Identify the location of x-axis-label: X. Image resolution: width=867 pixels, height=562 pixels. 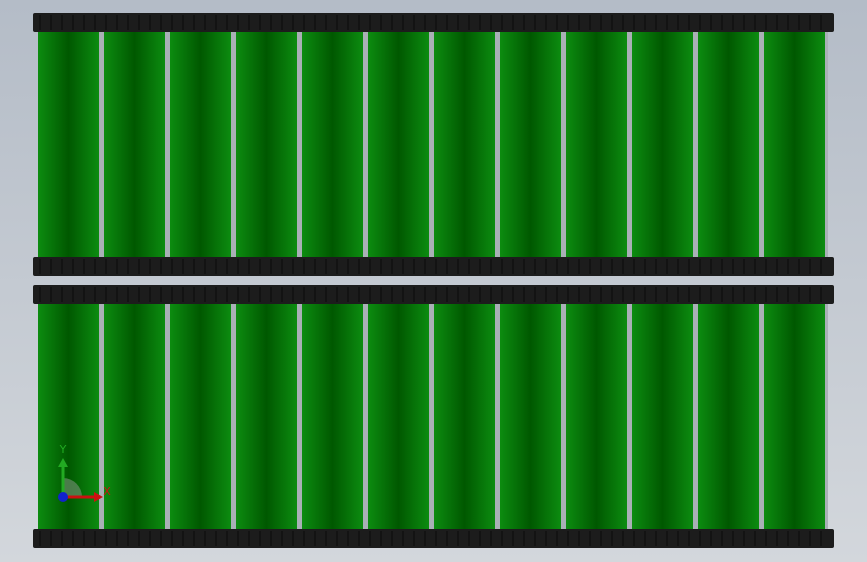
(107, 491).